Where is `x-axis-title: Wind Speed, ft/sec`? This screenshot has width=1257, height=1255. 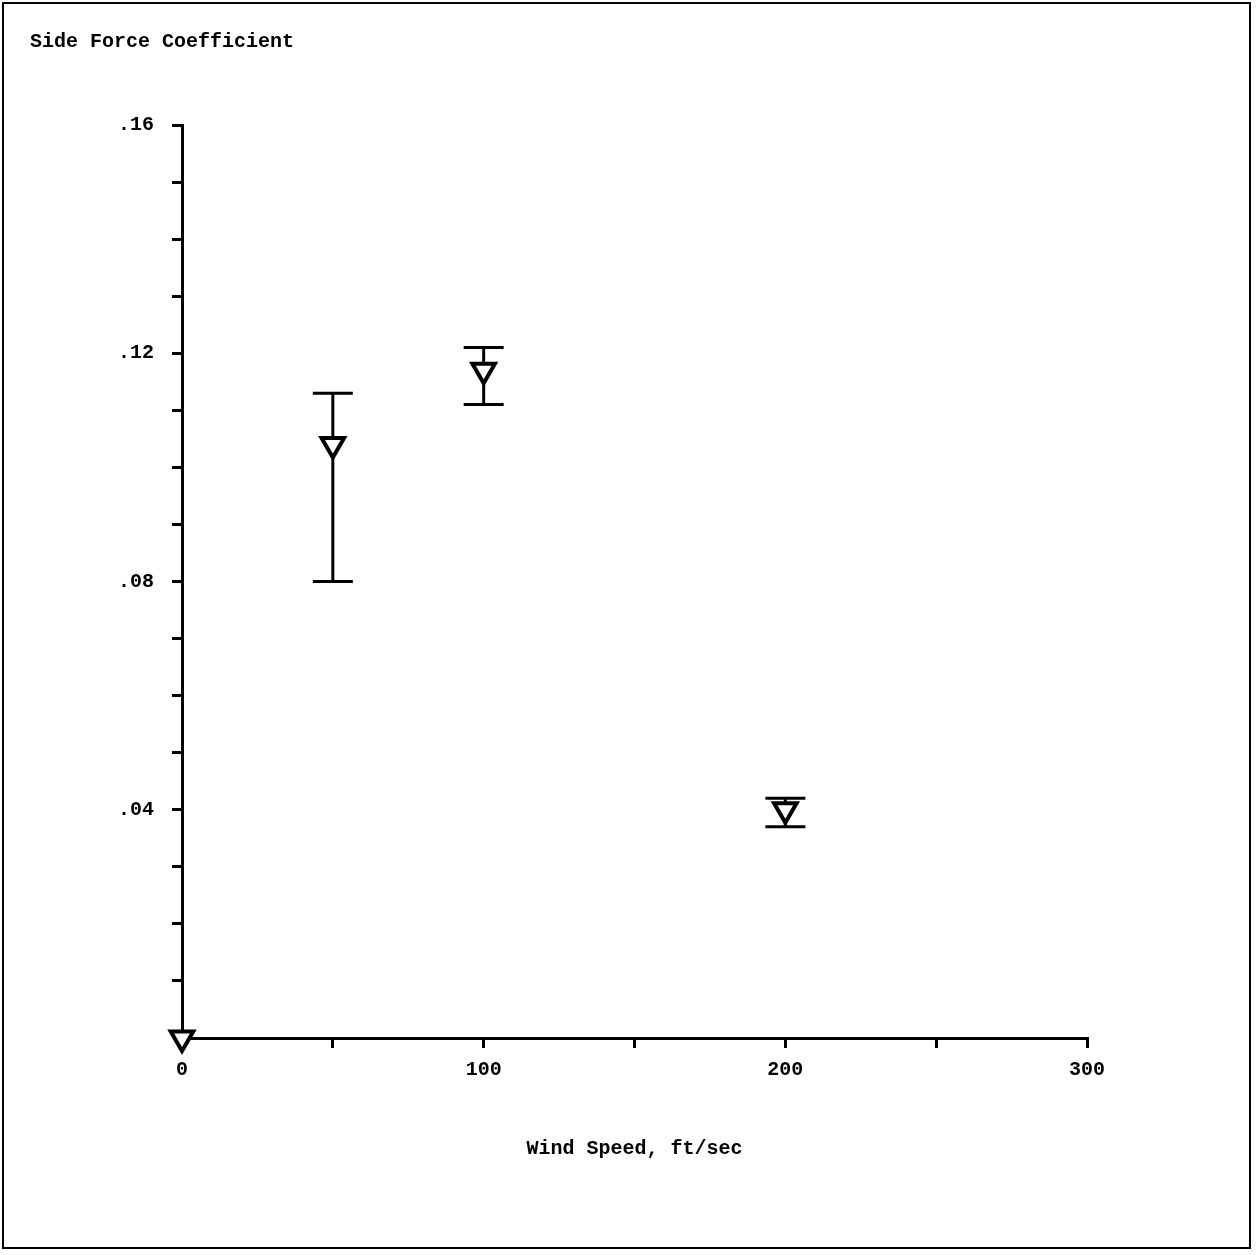
x-axis-title: Wind Speed, ft/sec is located at coordinates (634, 1149).